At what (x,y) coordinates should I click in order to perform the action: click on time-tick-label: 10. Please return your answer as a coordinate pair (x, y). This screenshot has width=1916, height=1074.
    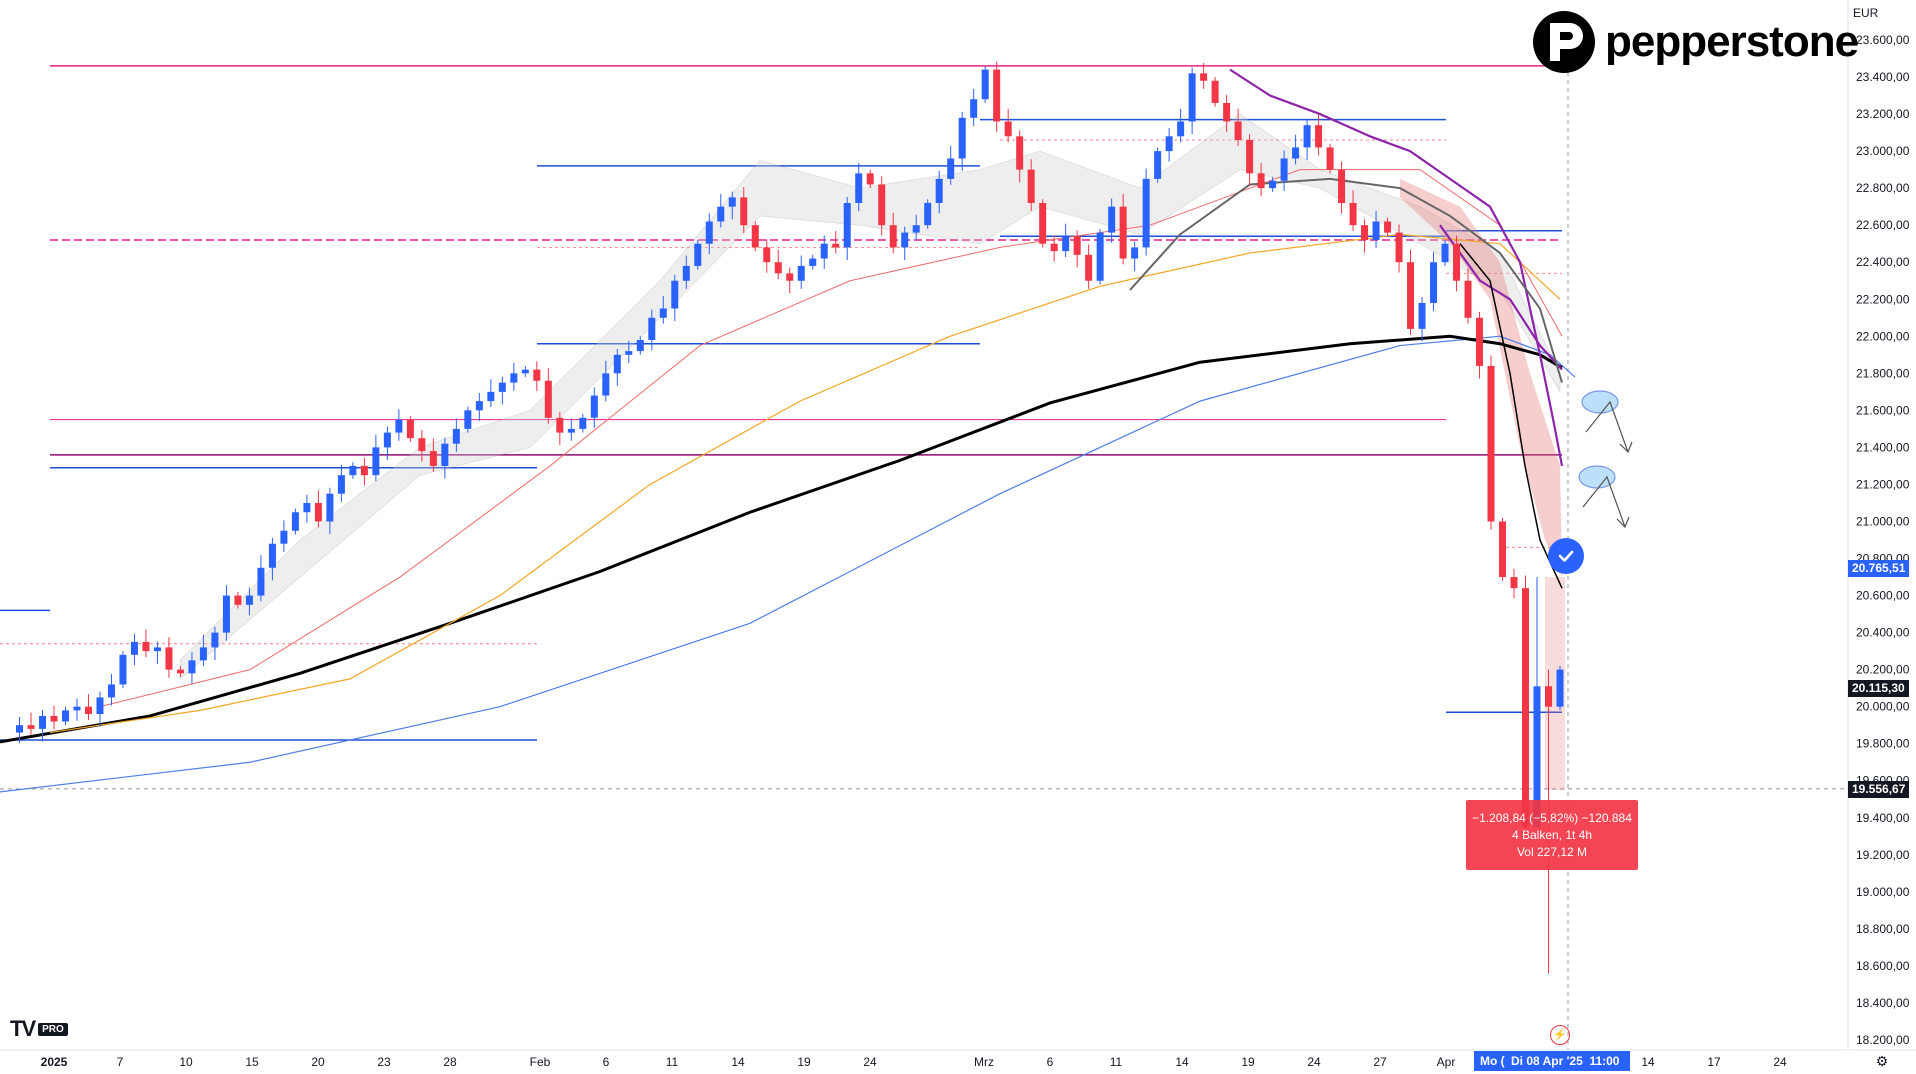
    Looking at the image, I should click on (186, 1062).